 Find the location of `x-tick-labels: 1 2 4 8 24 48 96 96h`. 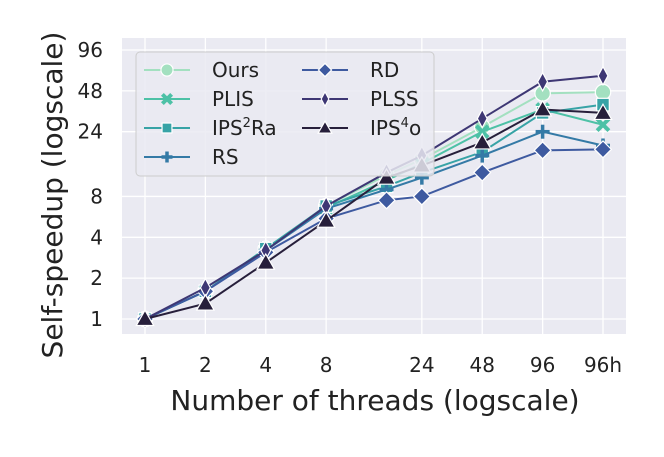

x-tick-labels: 1 2 4 8 24 48 96 96h is located at coordinates (380, 365).